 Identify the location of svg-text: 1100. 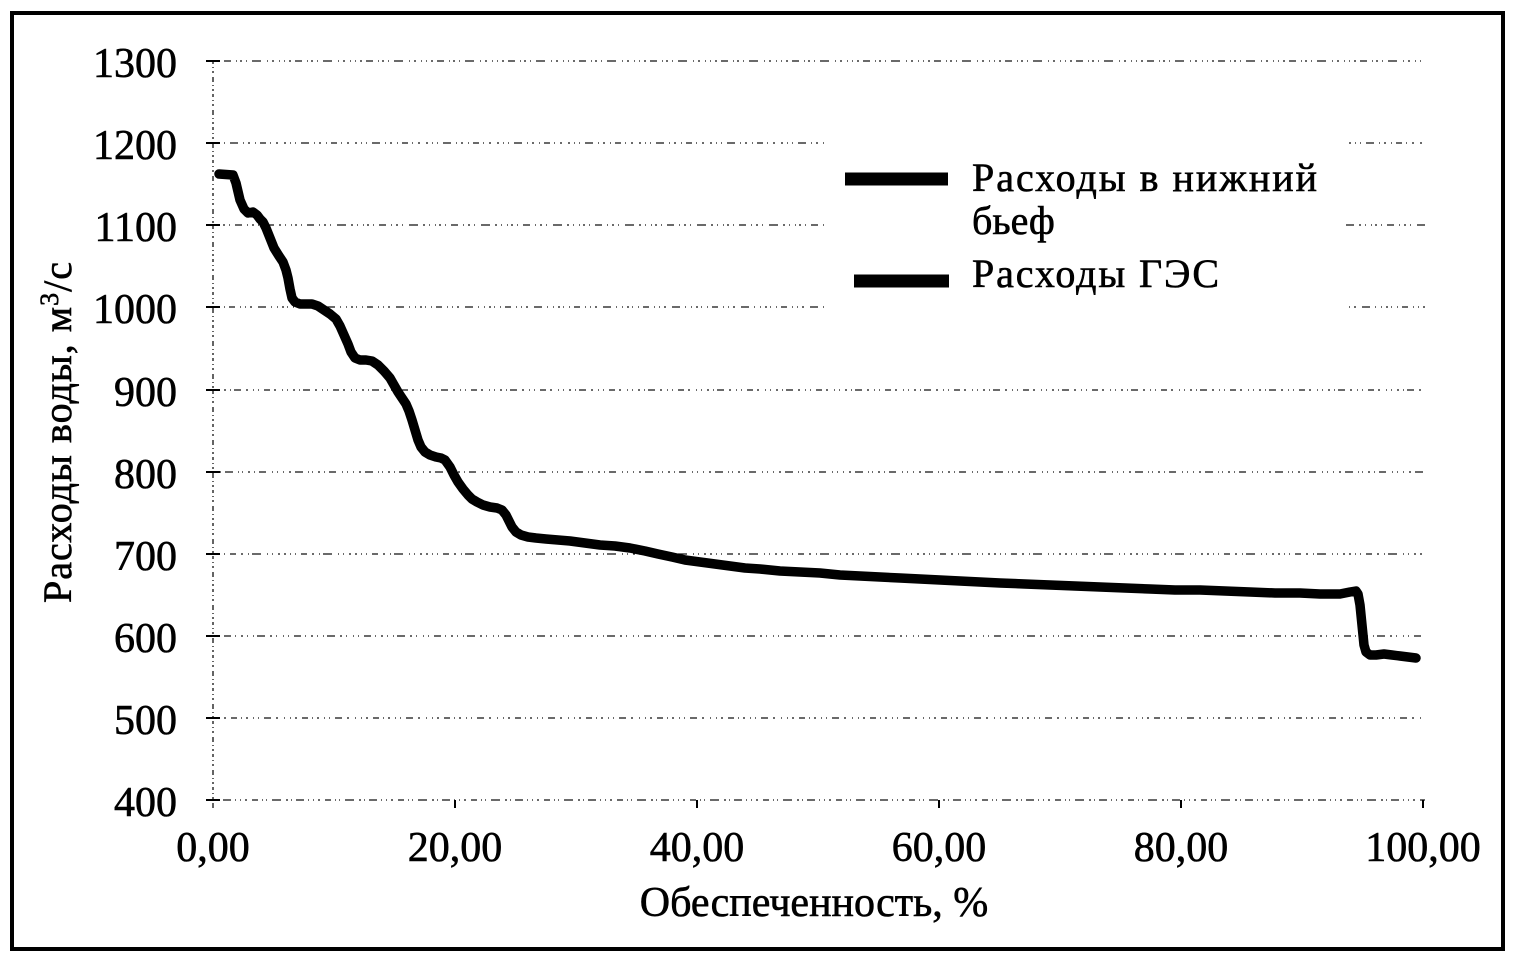
(136, 228).